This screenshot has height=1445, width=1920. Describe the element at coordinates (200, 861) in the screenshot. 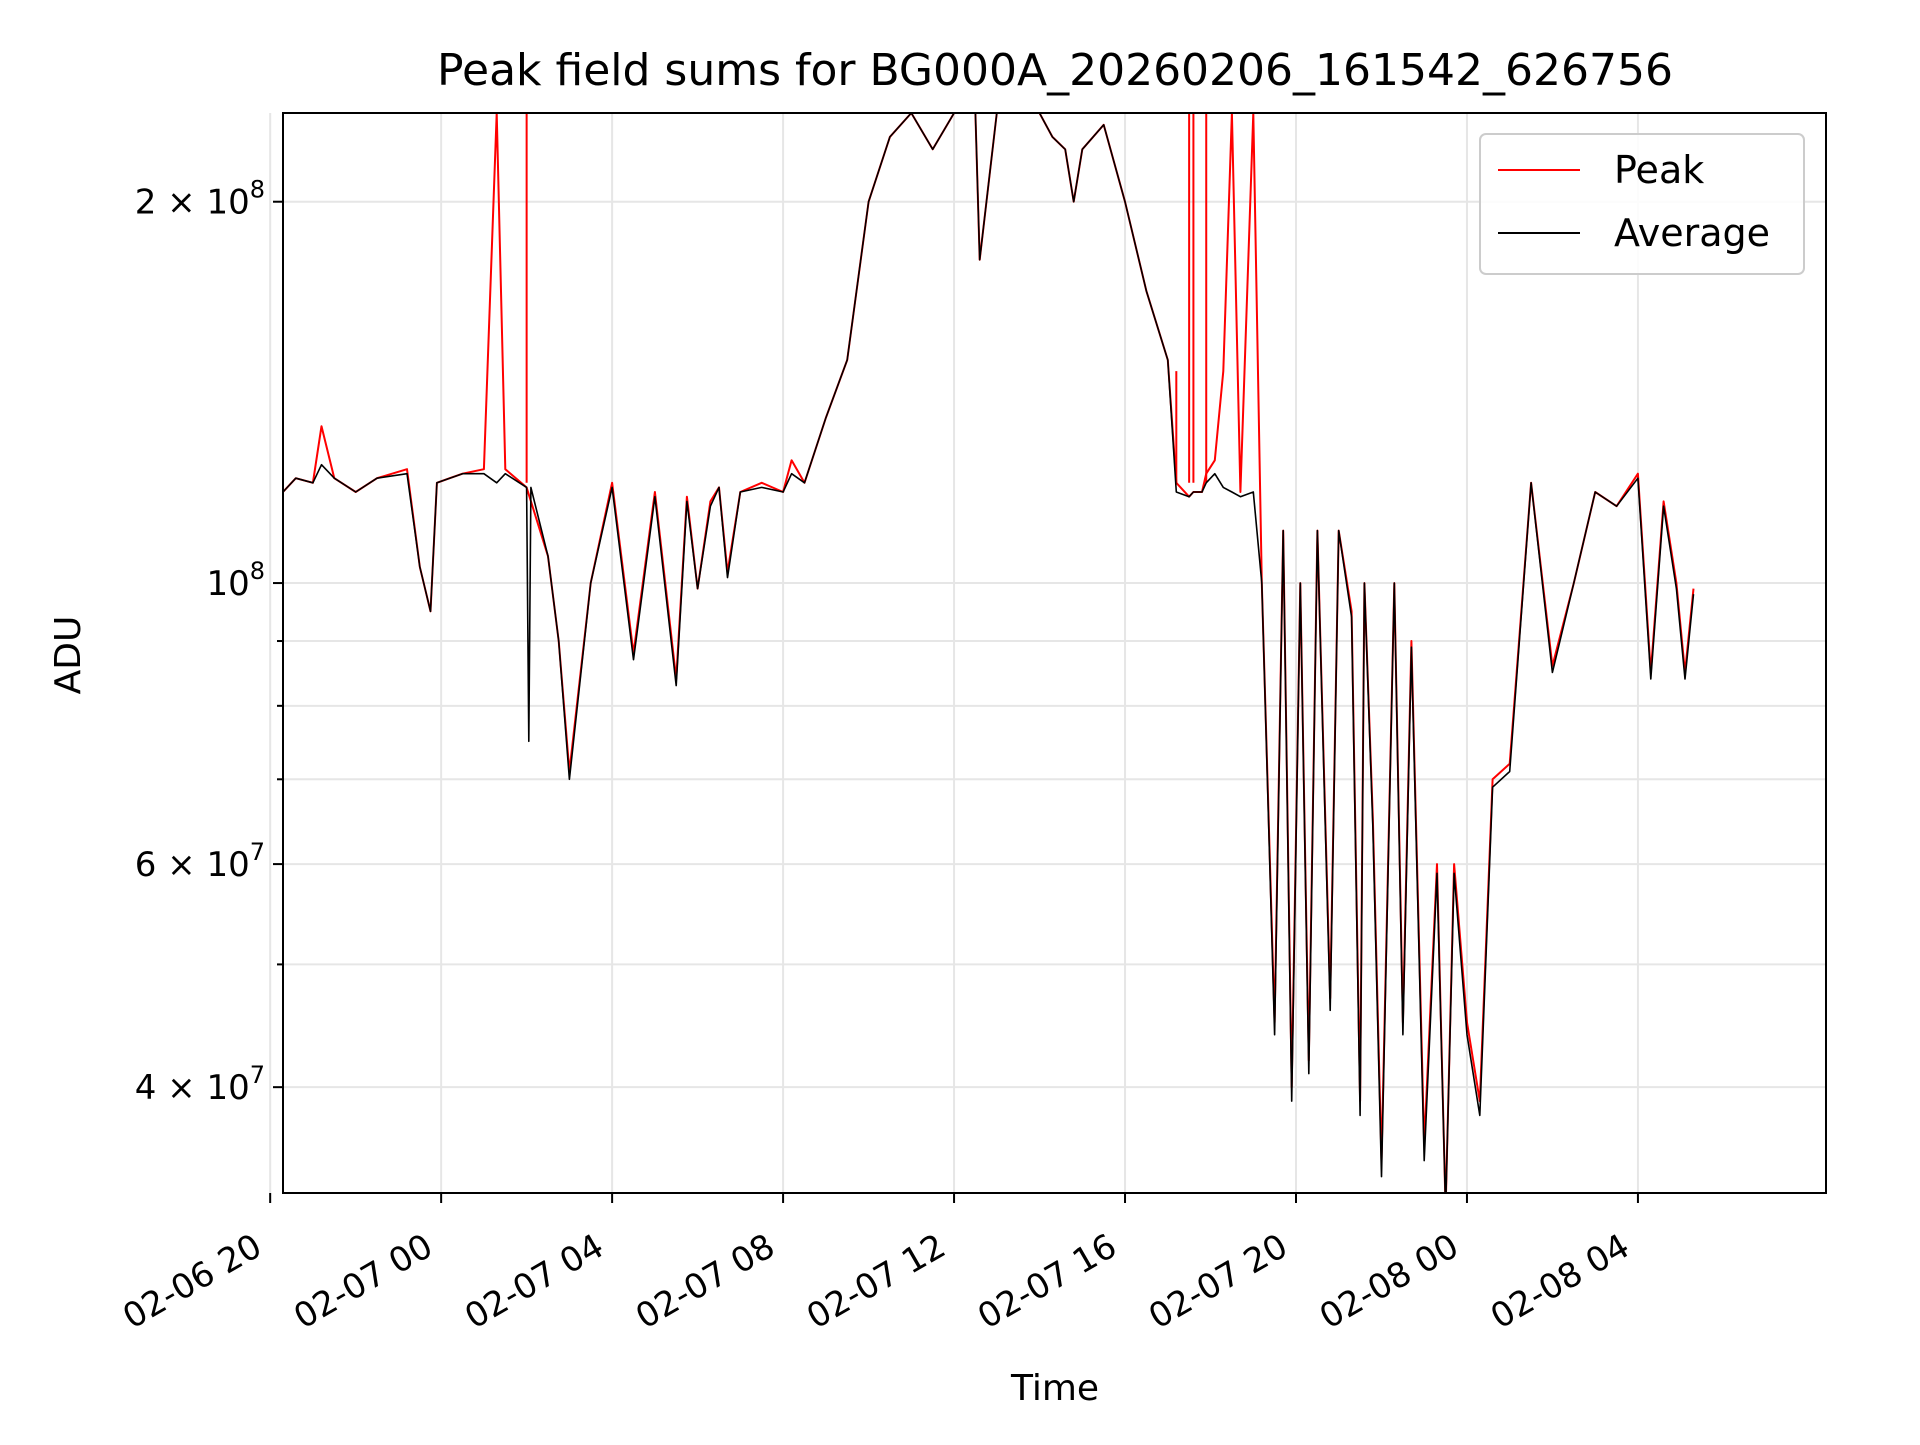

I see `y-tick-label: 6 × 107` at that location.